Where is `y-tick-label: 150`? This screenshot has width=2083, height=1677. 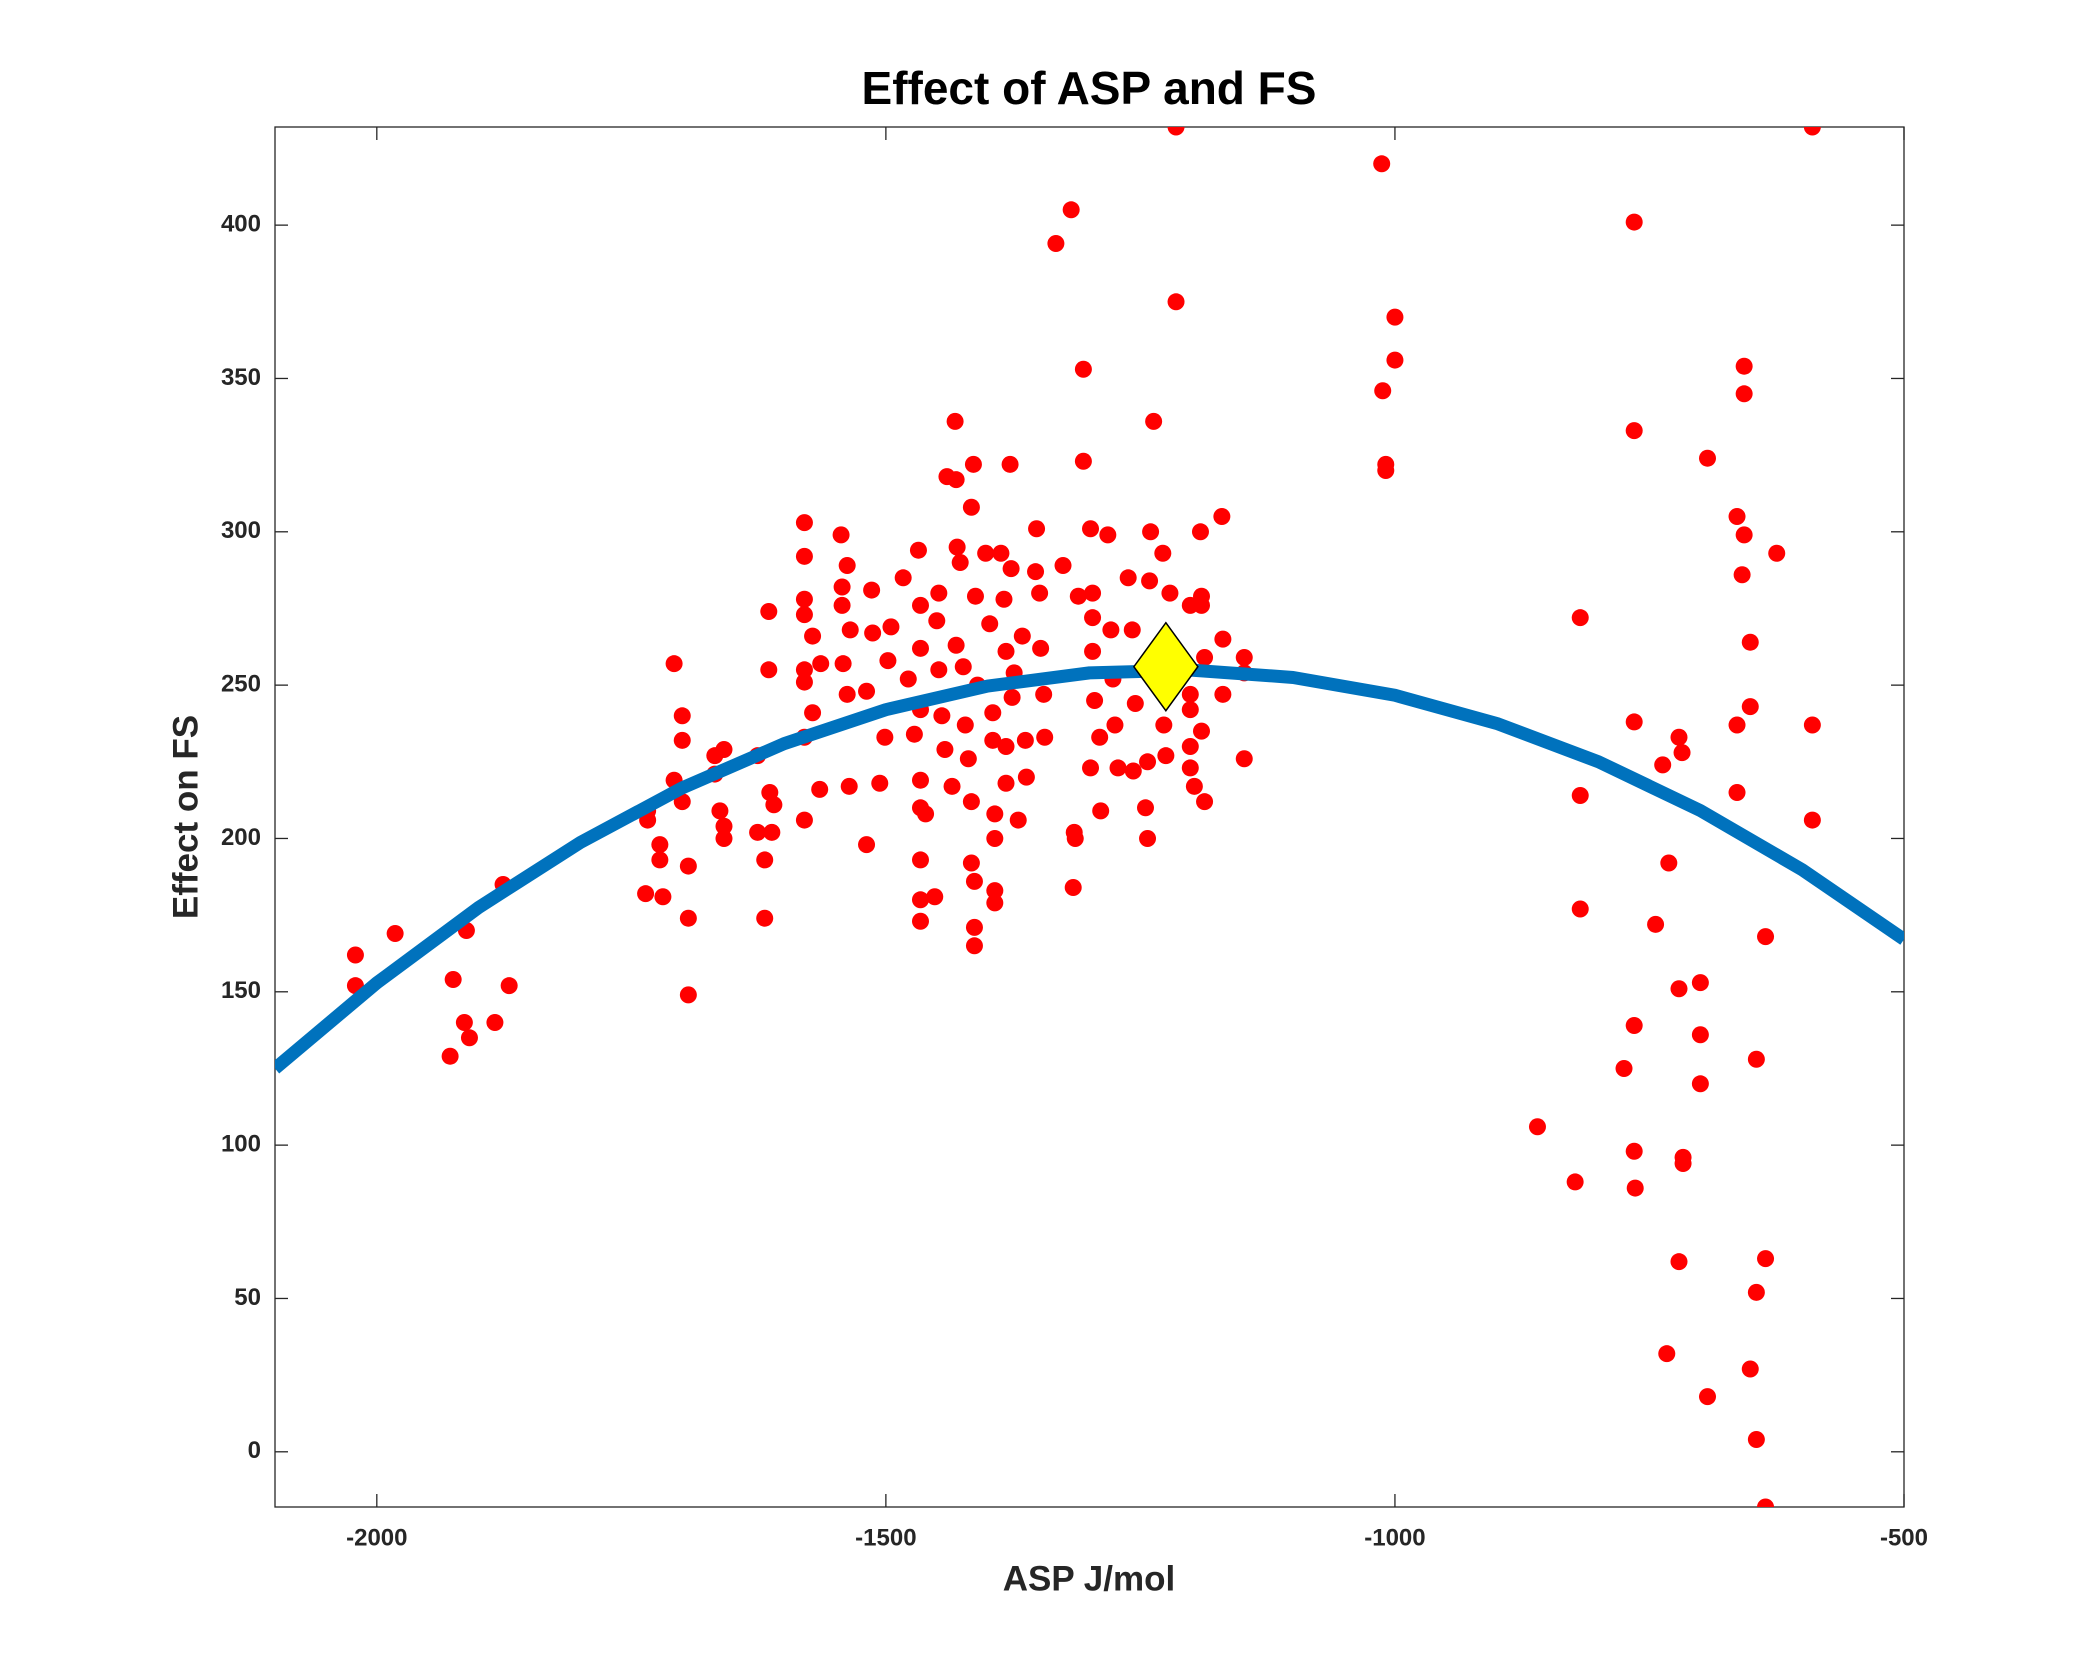
y-tick-label: 150 is located at coordinates (241, 990).